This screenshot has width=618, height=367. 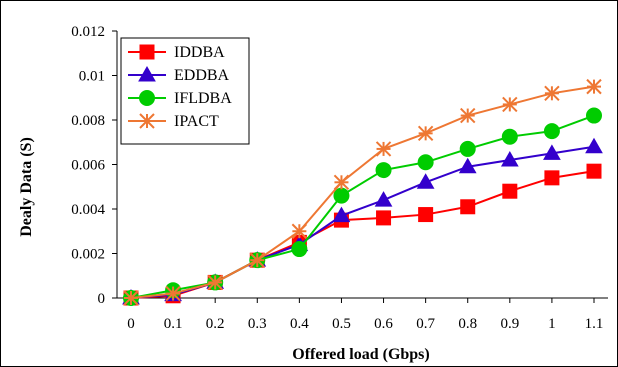 What do you see at coordinates (360, 354) in the screenshot?
I see `x-axis-title: Offered load (Gbps)` at bounding box center [360, 354].